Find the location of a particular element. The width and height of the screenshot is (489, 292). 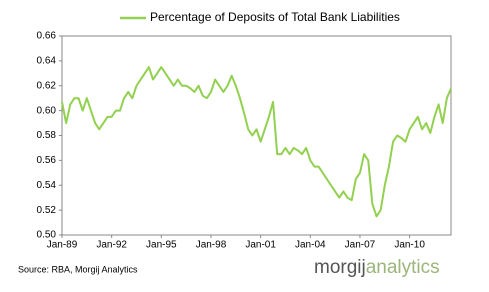

x-tick-label: Jan-01 is located at coordinates (260, 245).